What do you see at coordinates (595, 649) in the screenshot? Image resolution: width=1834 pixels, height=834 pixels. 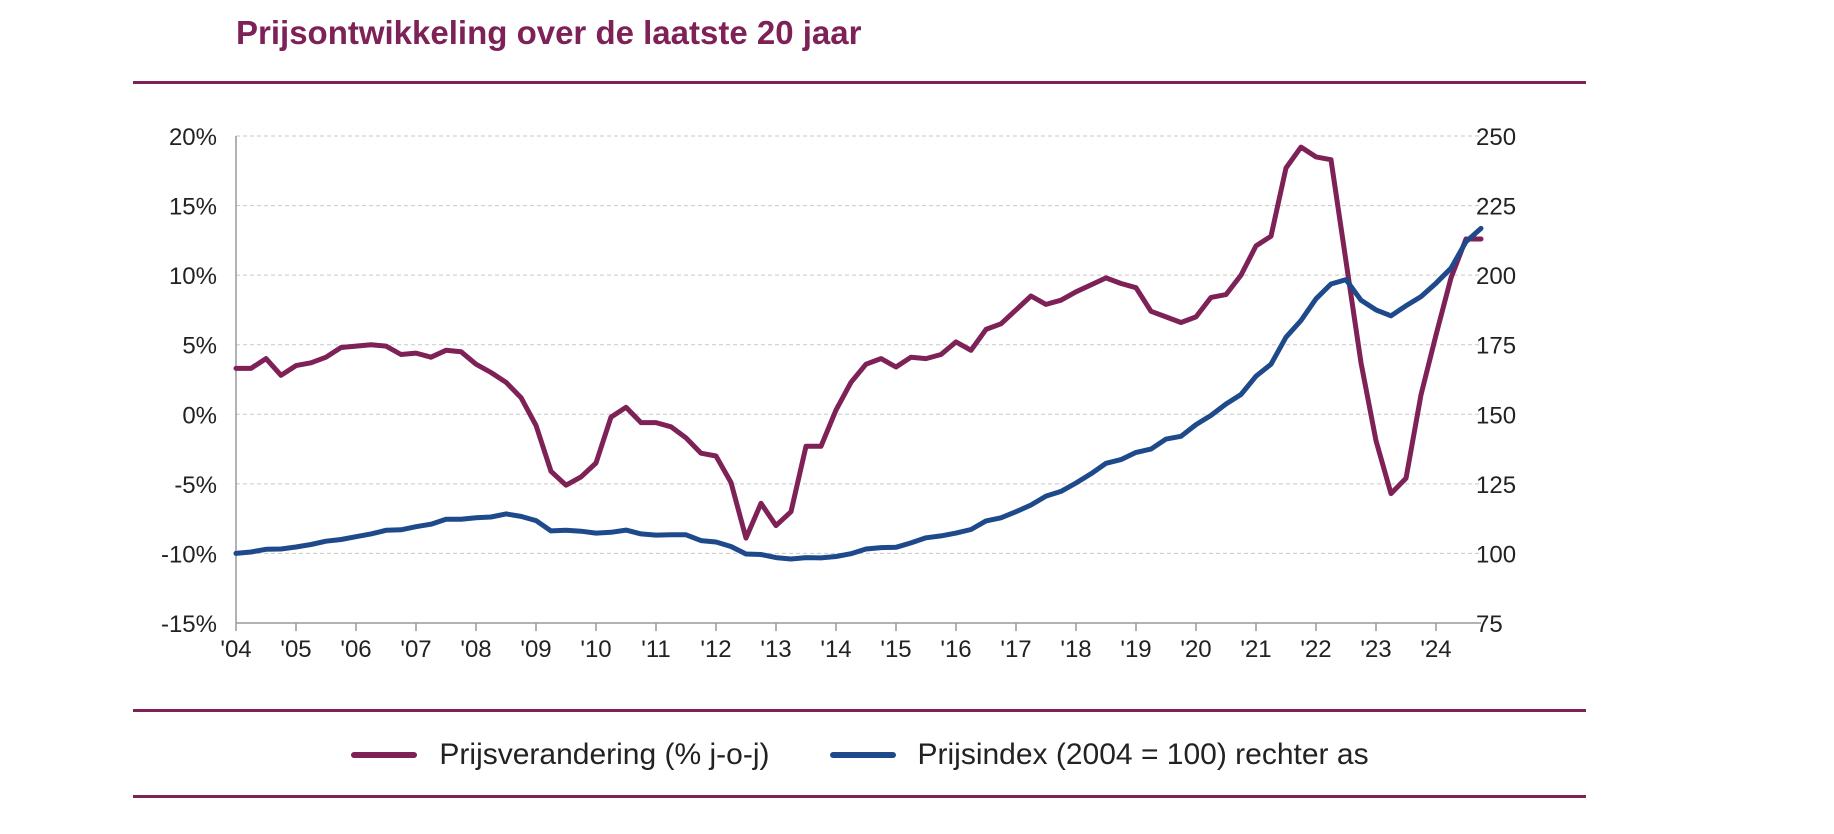 I see `x-tick-label: '10` at bounding box center [595, 649].